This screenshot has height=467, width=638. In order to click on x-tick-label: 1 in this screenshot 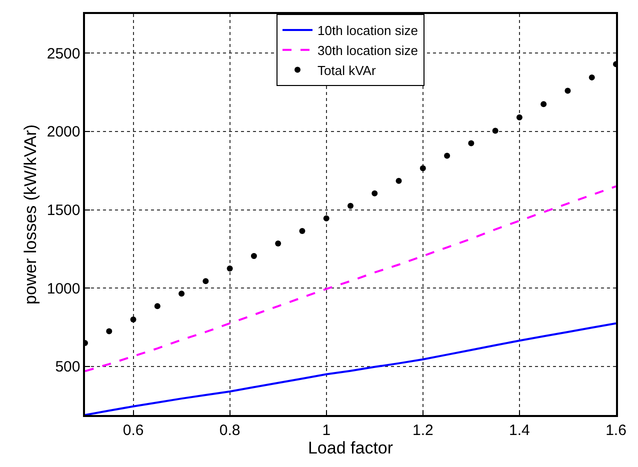, I will do `click(326, 430)`.